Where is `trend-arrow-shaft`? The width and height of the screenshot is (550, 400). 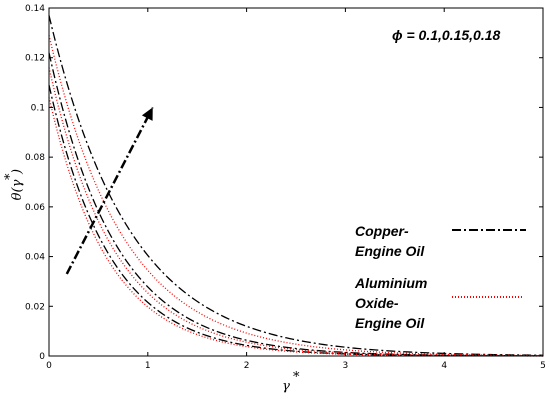 trend-arrow-shaft is located at coordinates (109, 190).